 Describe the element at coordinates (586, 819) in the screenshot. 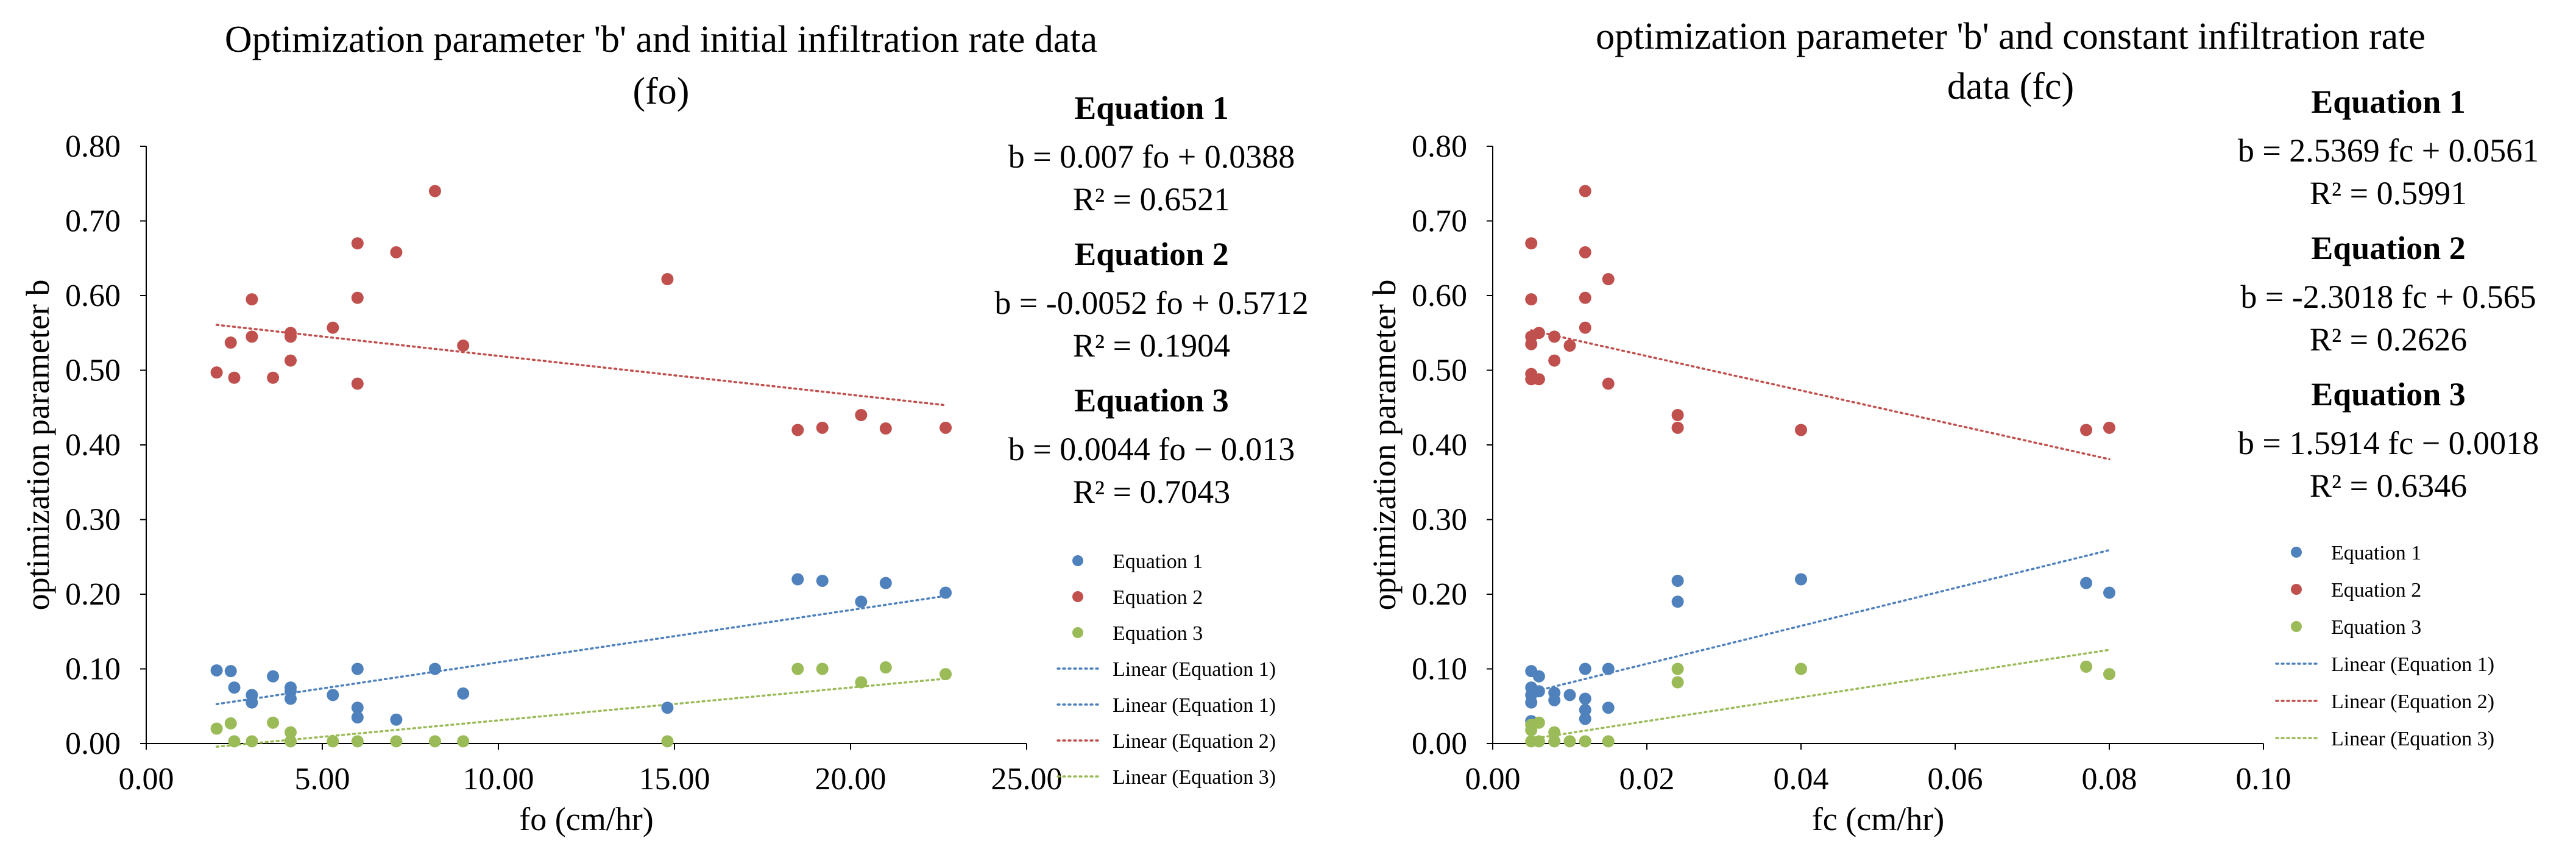

I see `x-axis-label: fo (cm/hr)` at that location.